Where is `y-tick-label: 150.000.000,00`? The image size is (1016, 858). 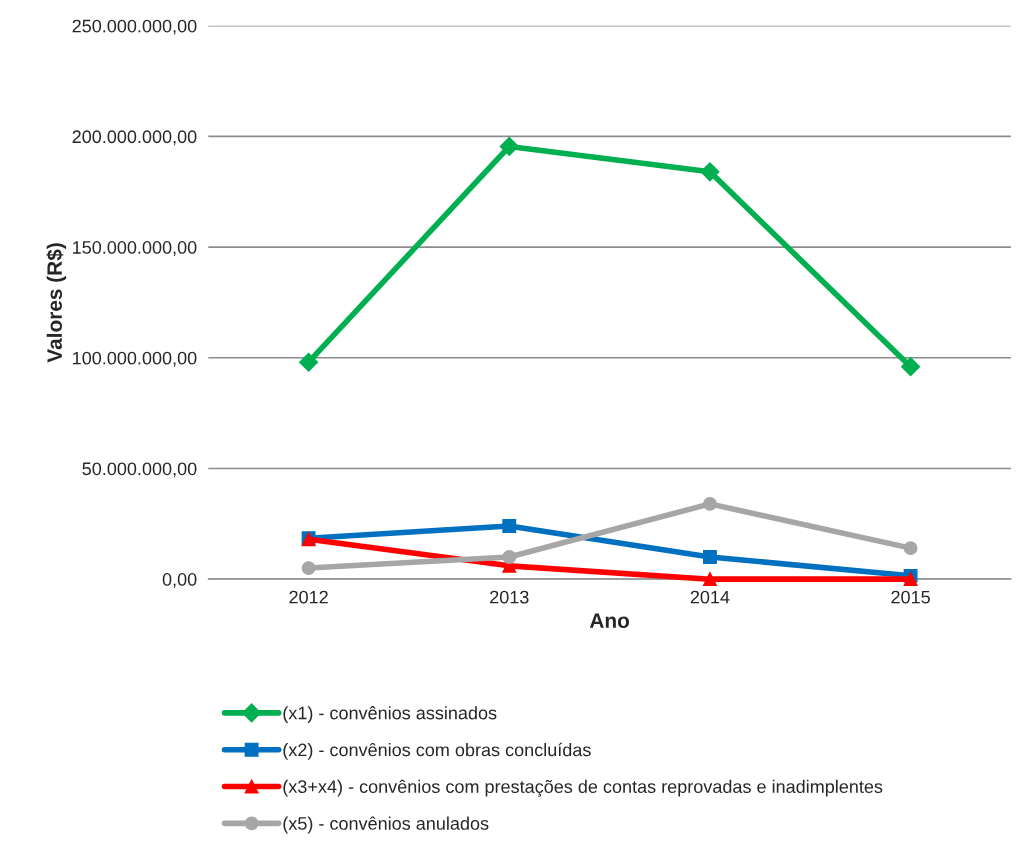
y-tick-label: 150.000.000,00 is located at coordinates (135, 248).